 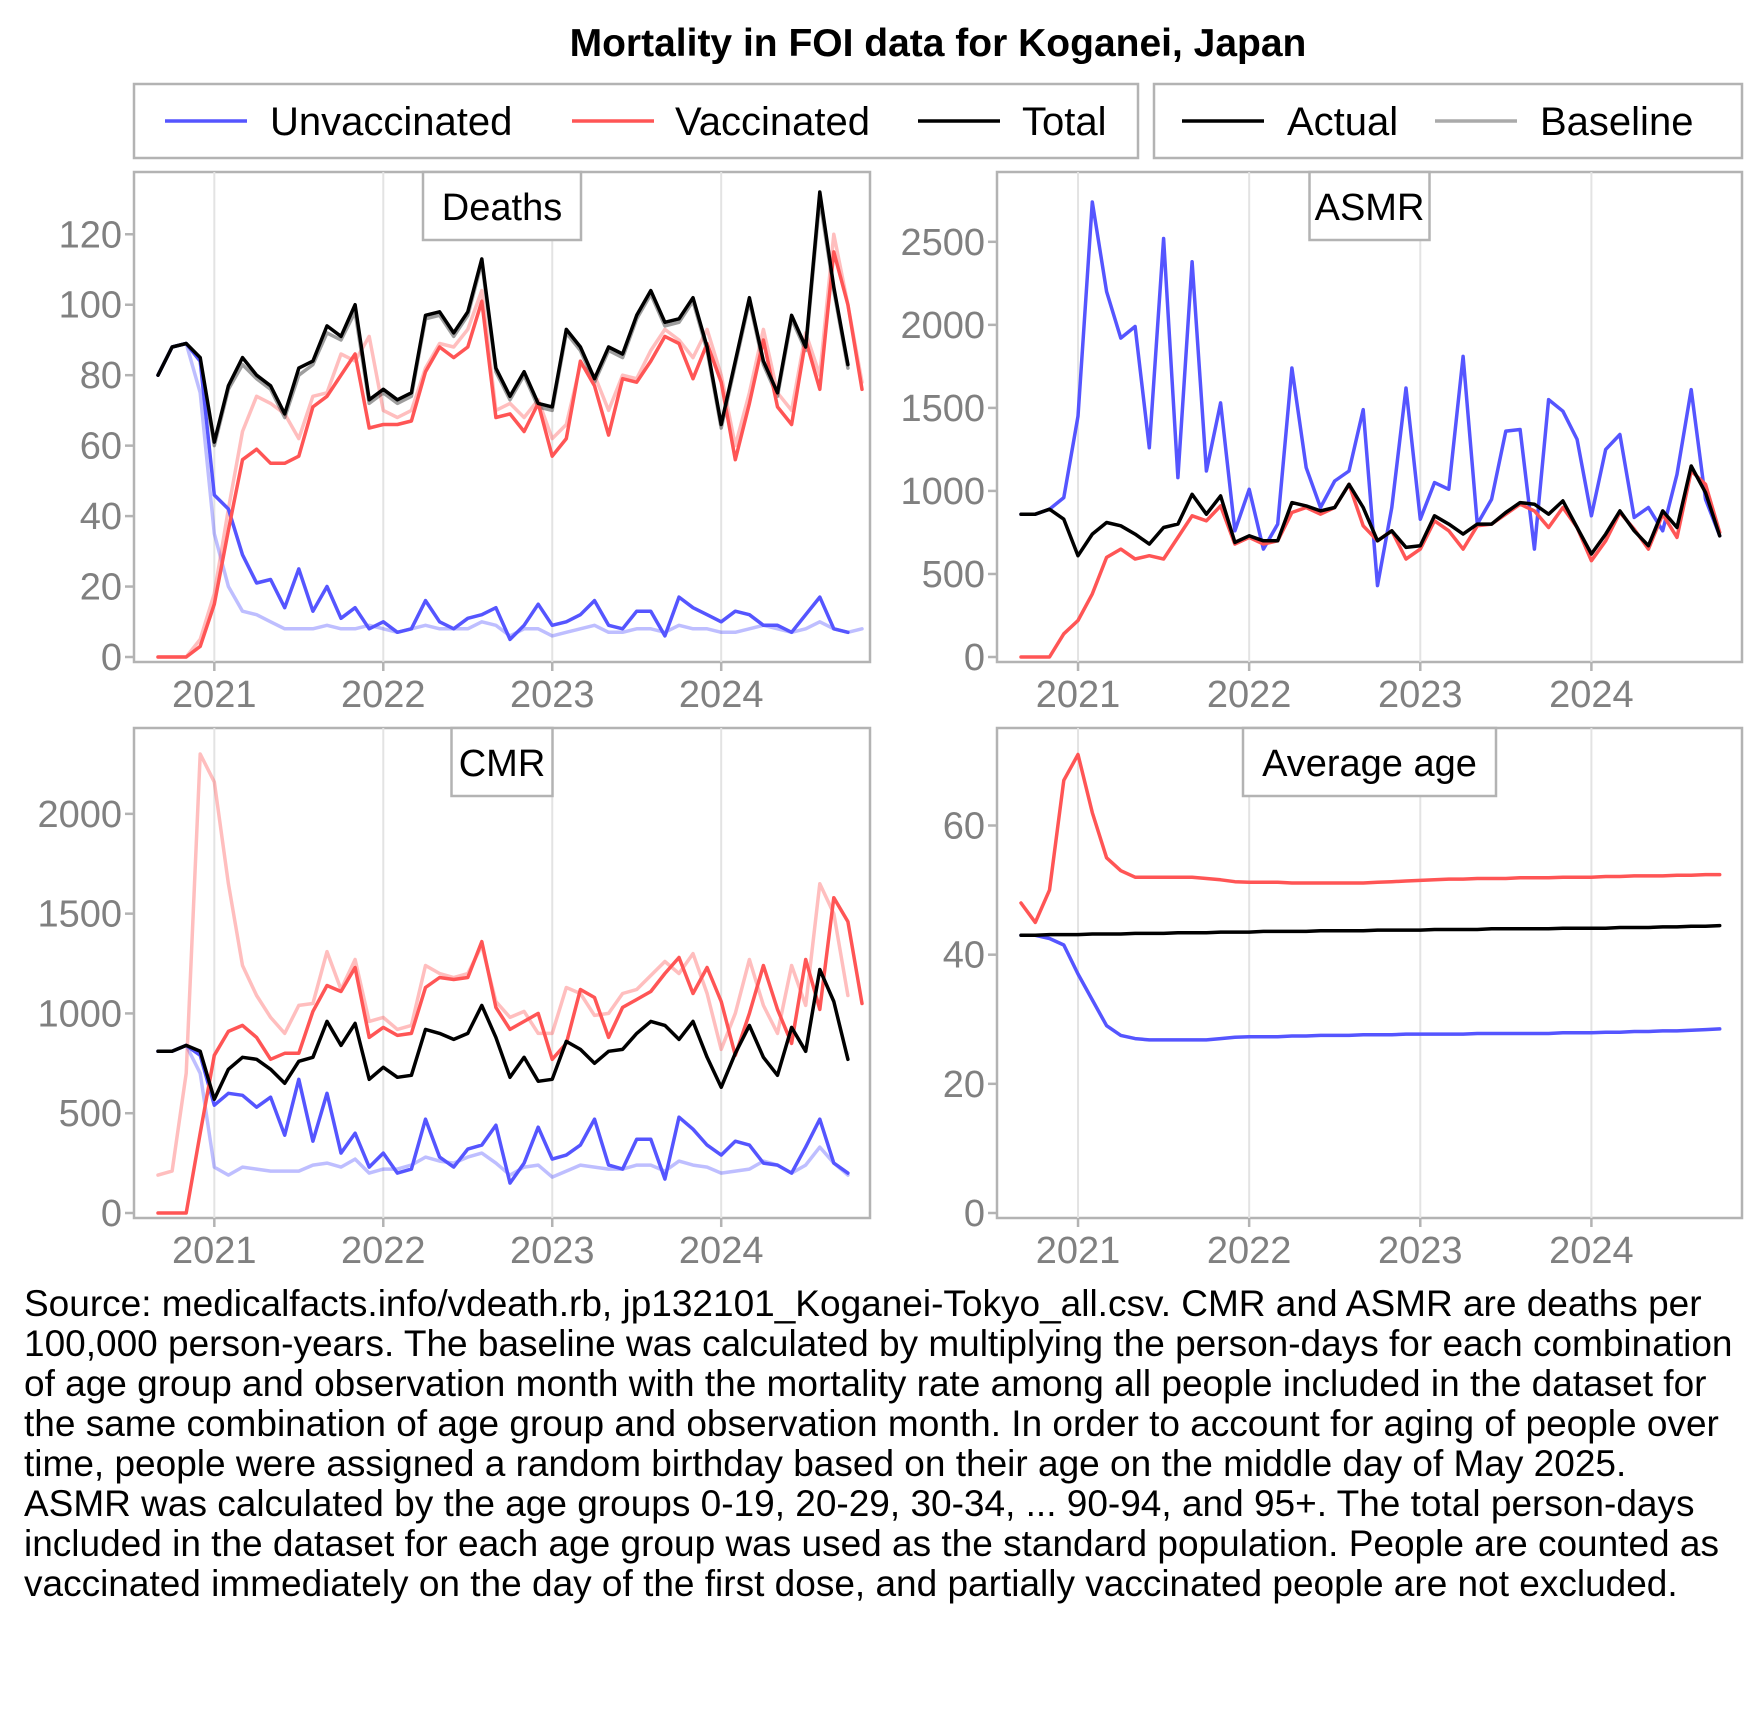 I want to click on legend-label-baseline: Baseline, so click(x=1616, y=122).